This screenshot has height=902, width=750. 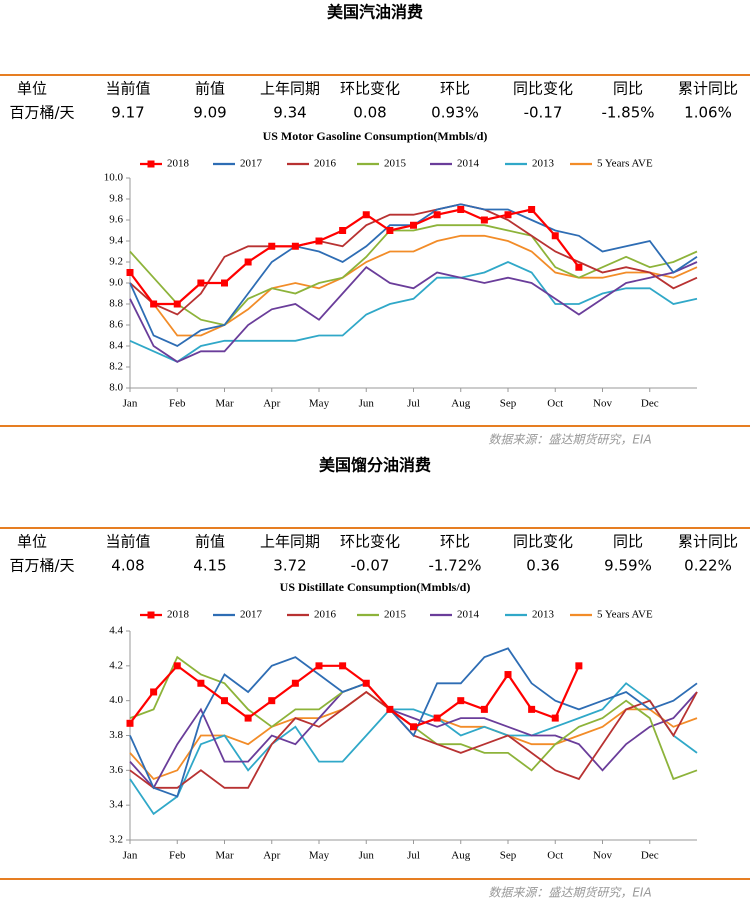 I want to click on y-tick-label: 4.0, so click(x=116, y=700).